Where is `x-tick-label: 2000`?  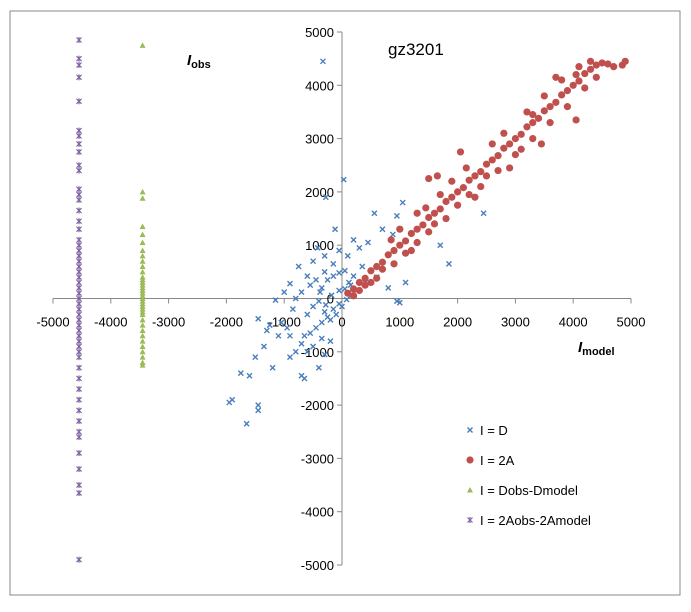
x-tick-label: 2000 is located at coordinates (457, 322).